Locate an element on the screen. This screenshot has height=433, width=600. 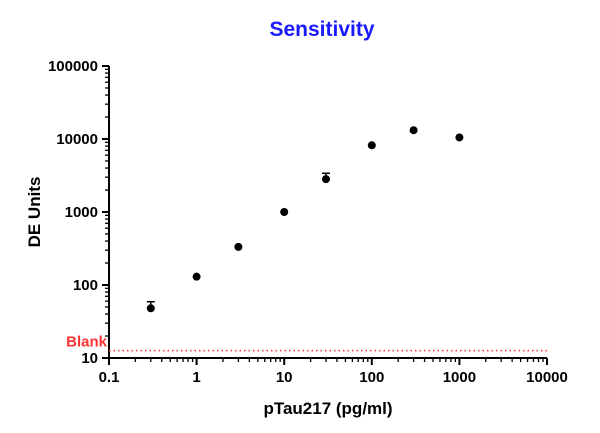
x-tick-label: 10 is located at coordinates (284, 377).